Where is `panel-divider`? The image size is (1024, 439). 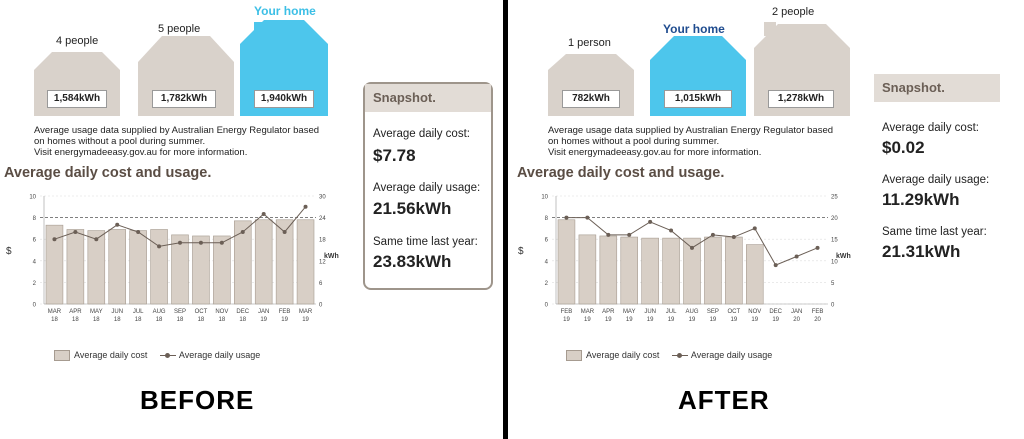
panel-divider is located at coordinates (505, 219).